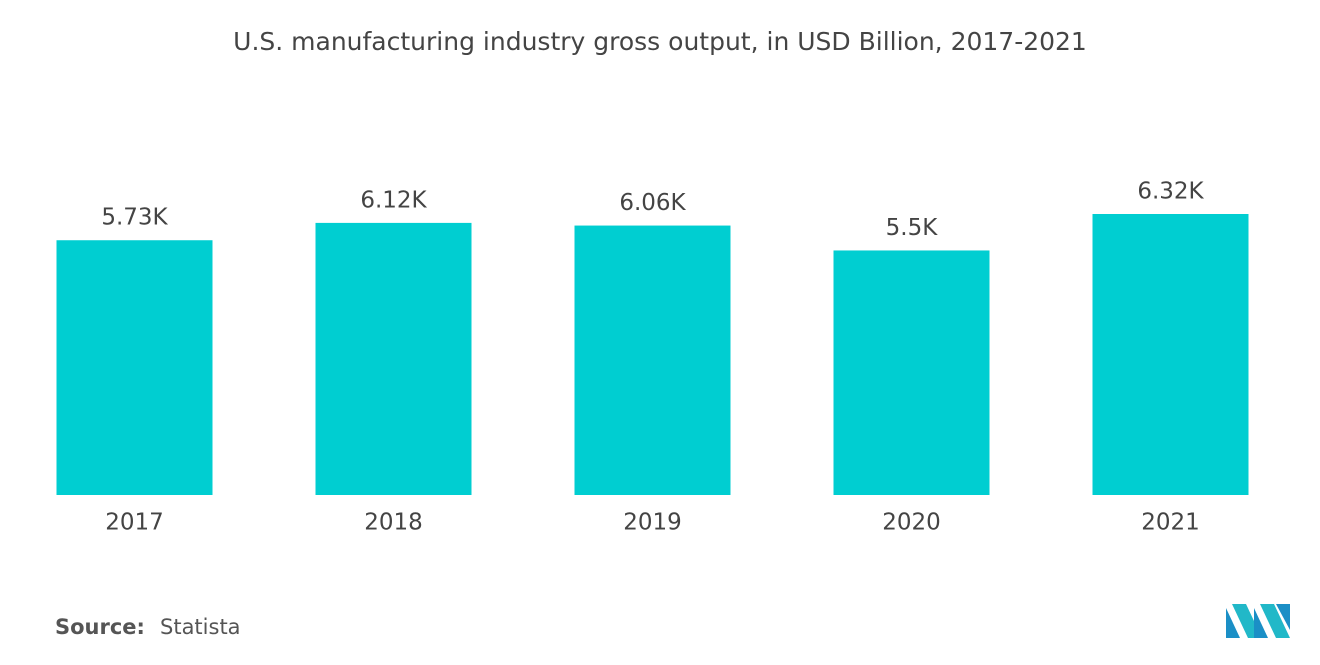  What do you see at coordinates (393, 200) in the screenshot?
I see `value-label: 6.12K` at bounding box center [393, 200].